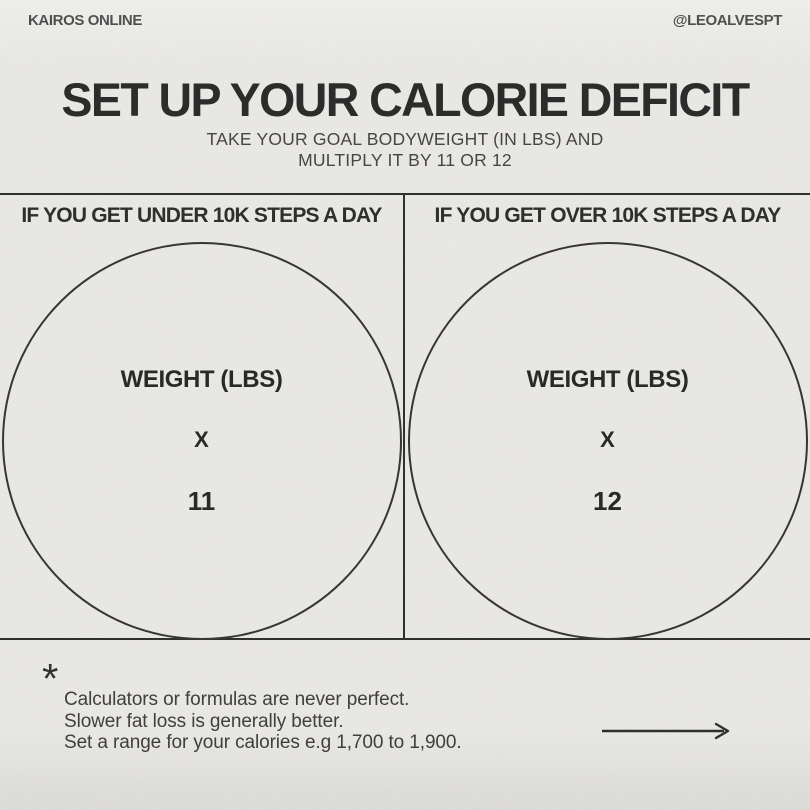  I want to click on brand-text: KAIROS ONLINE, so click(85, 20).